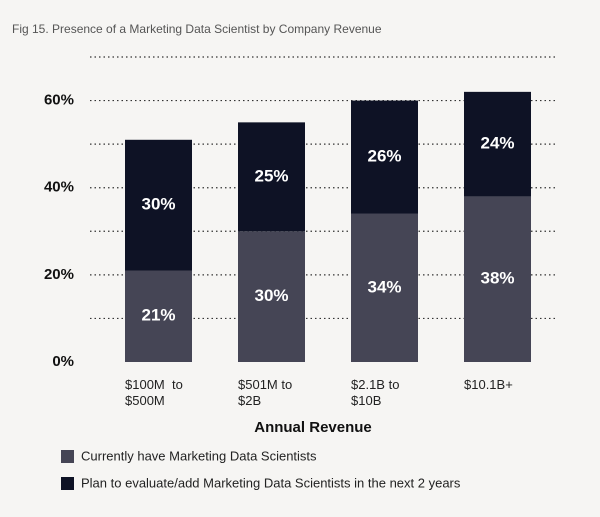 The width and height of the screenshot is (600, 517). I want to click on data-label: 25%, so click(271, 175).